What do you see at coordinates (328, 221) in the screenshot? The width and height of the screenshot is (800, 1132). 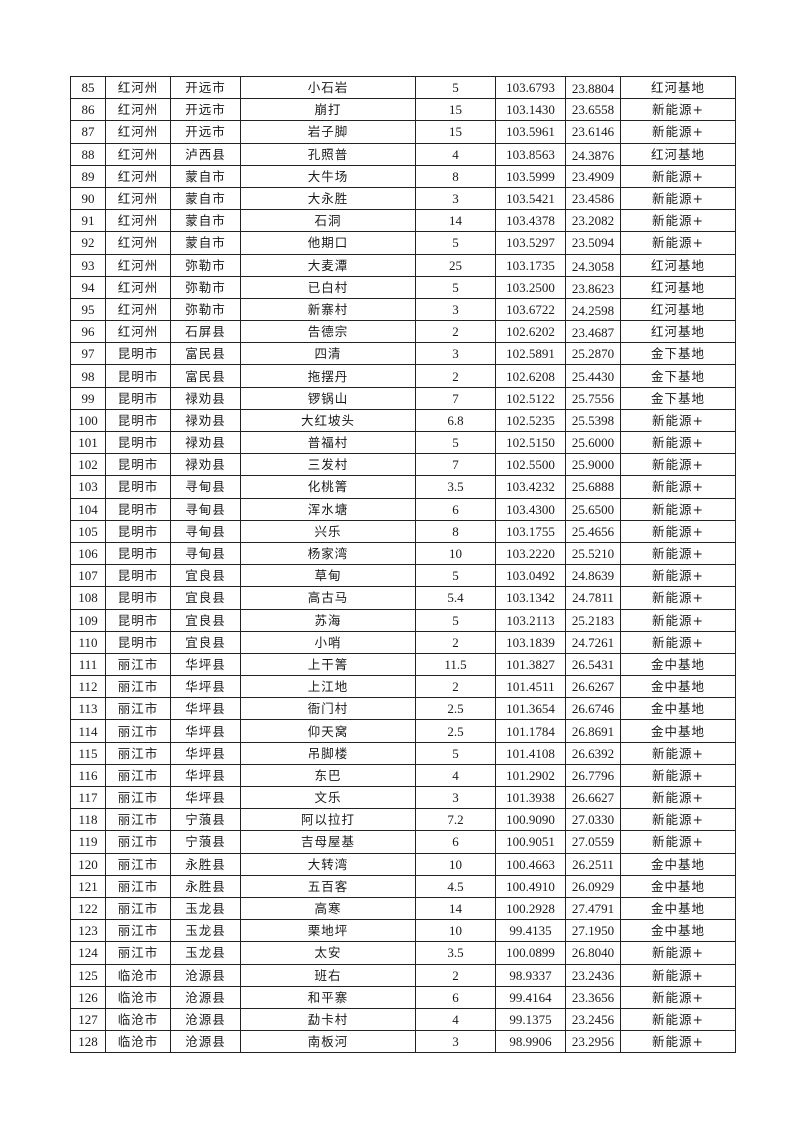 I see `site-name-cell: 石洞` at bounding box center [328, 221].